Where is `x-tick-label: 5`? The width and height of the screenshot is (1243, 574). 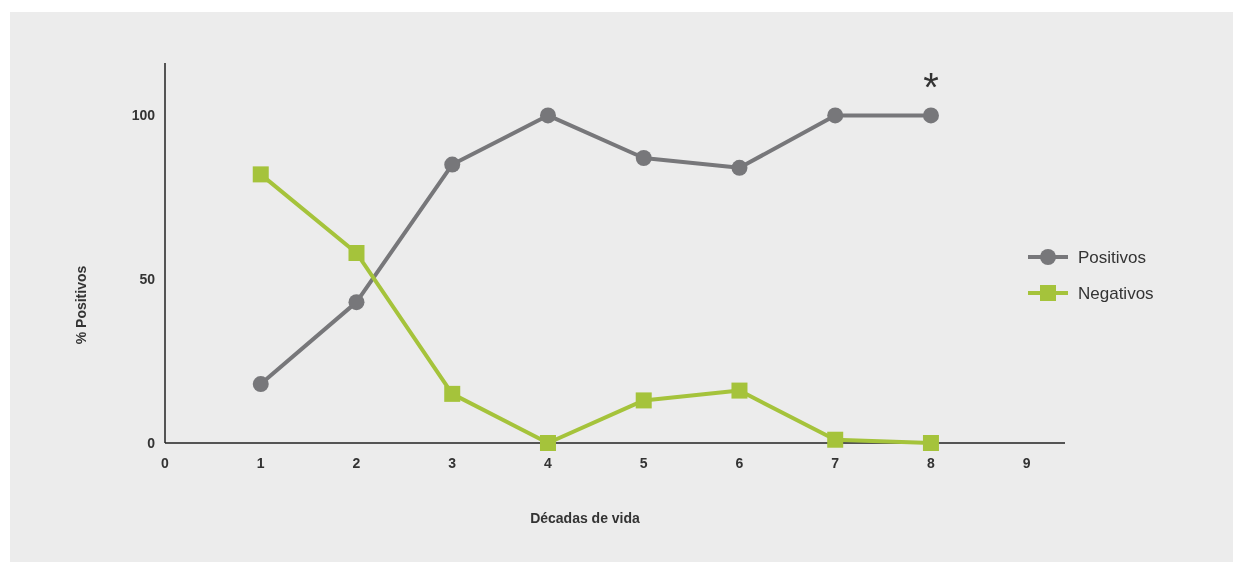 x-tick-label: 5 is located at coordinates (643, 463).